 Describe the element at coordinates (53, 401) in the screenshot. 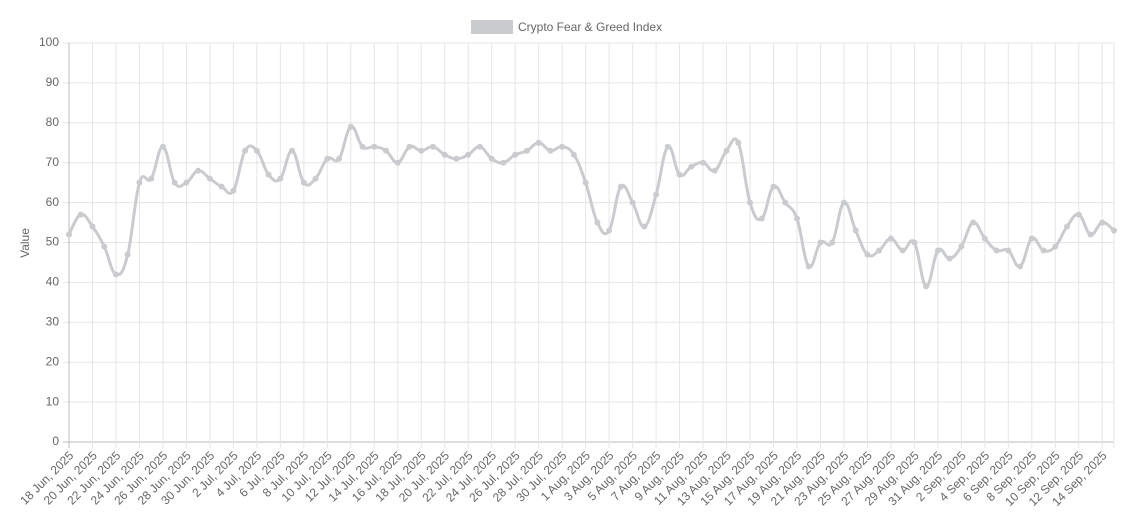

I see `y-tick-label: 10` at that location.